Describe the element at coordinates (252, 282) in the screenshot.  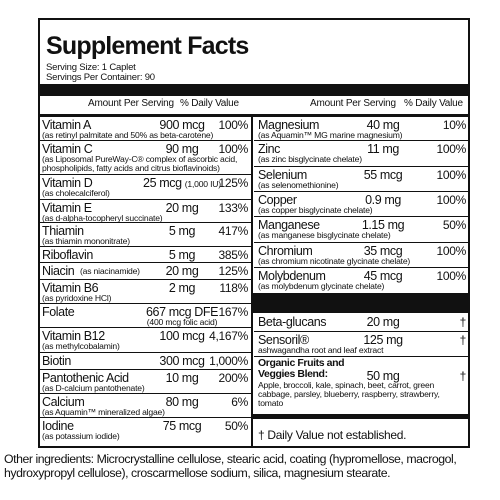
I see `column-divider` at that location.